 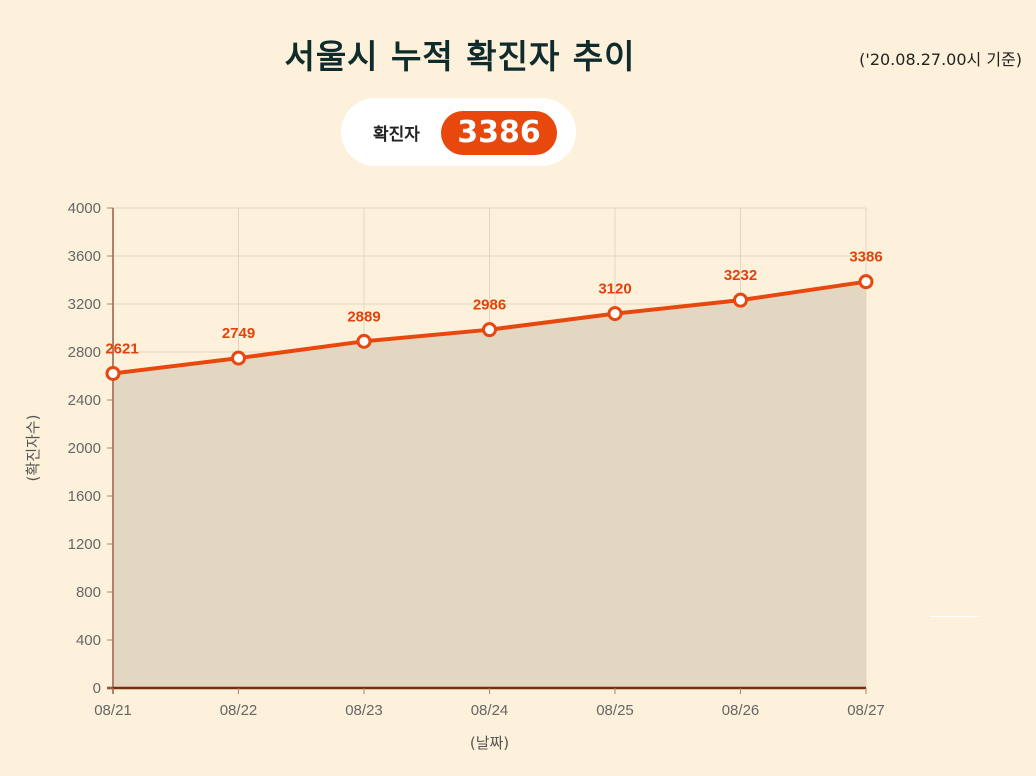 I want to click on x-axis-title: (날짜), so click(x=489, y=743).